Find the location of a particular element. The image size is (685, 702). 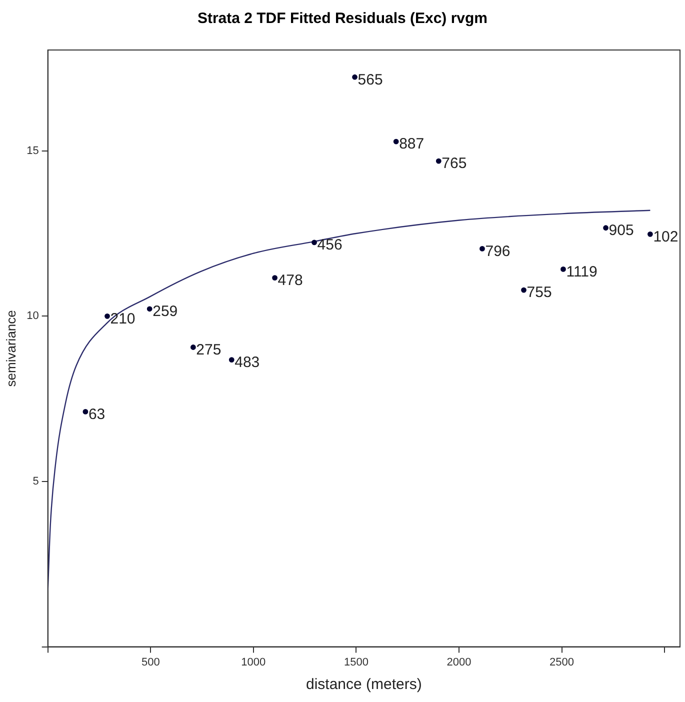

annotation: 483 is located at coordinates (247, 362).